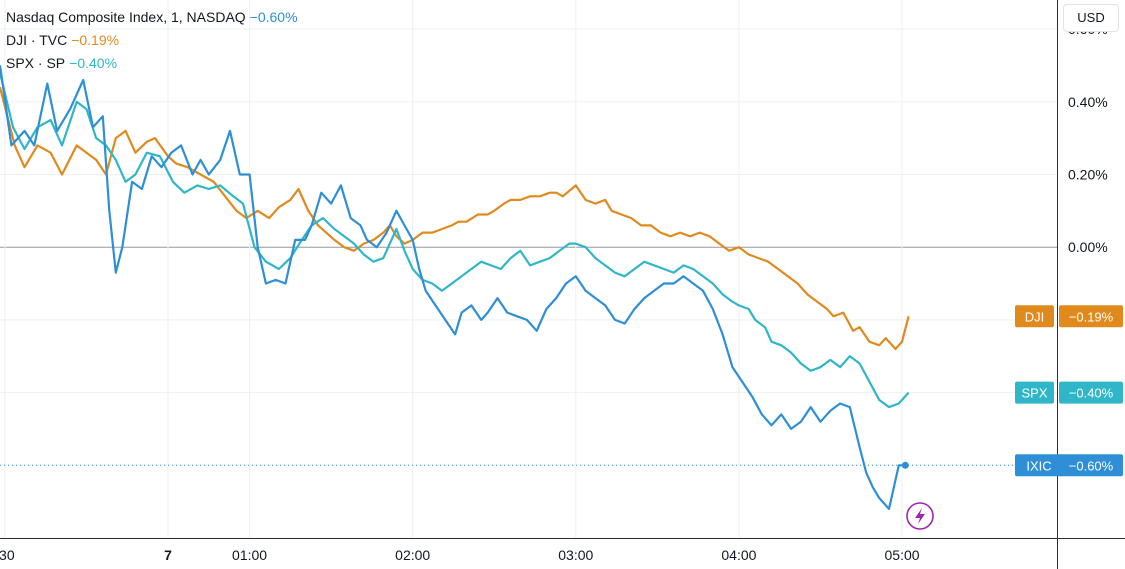 The image size is (1125, 569). I want to click on legend-symbol: DJI · TVC, so click(37, 40).